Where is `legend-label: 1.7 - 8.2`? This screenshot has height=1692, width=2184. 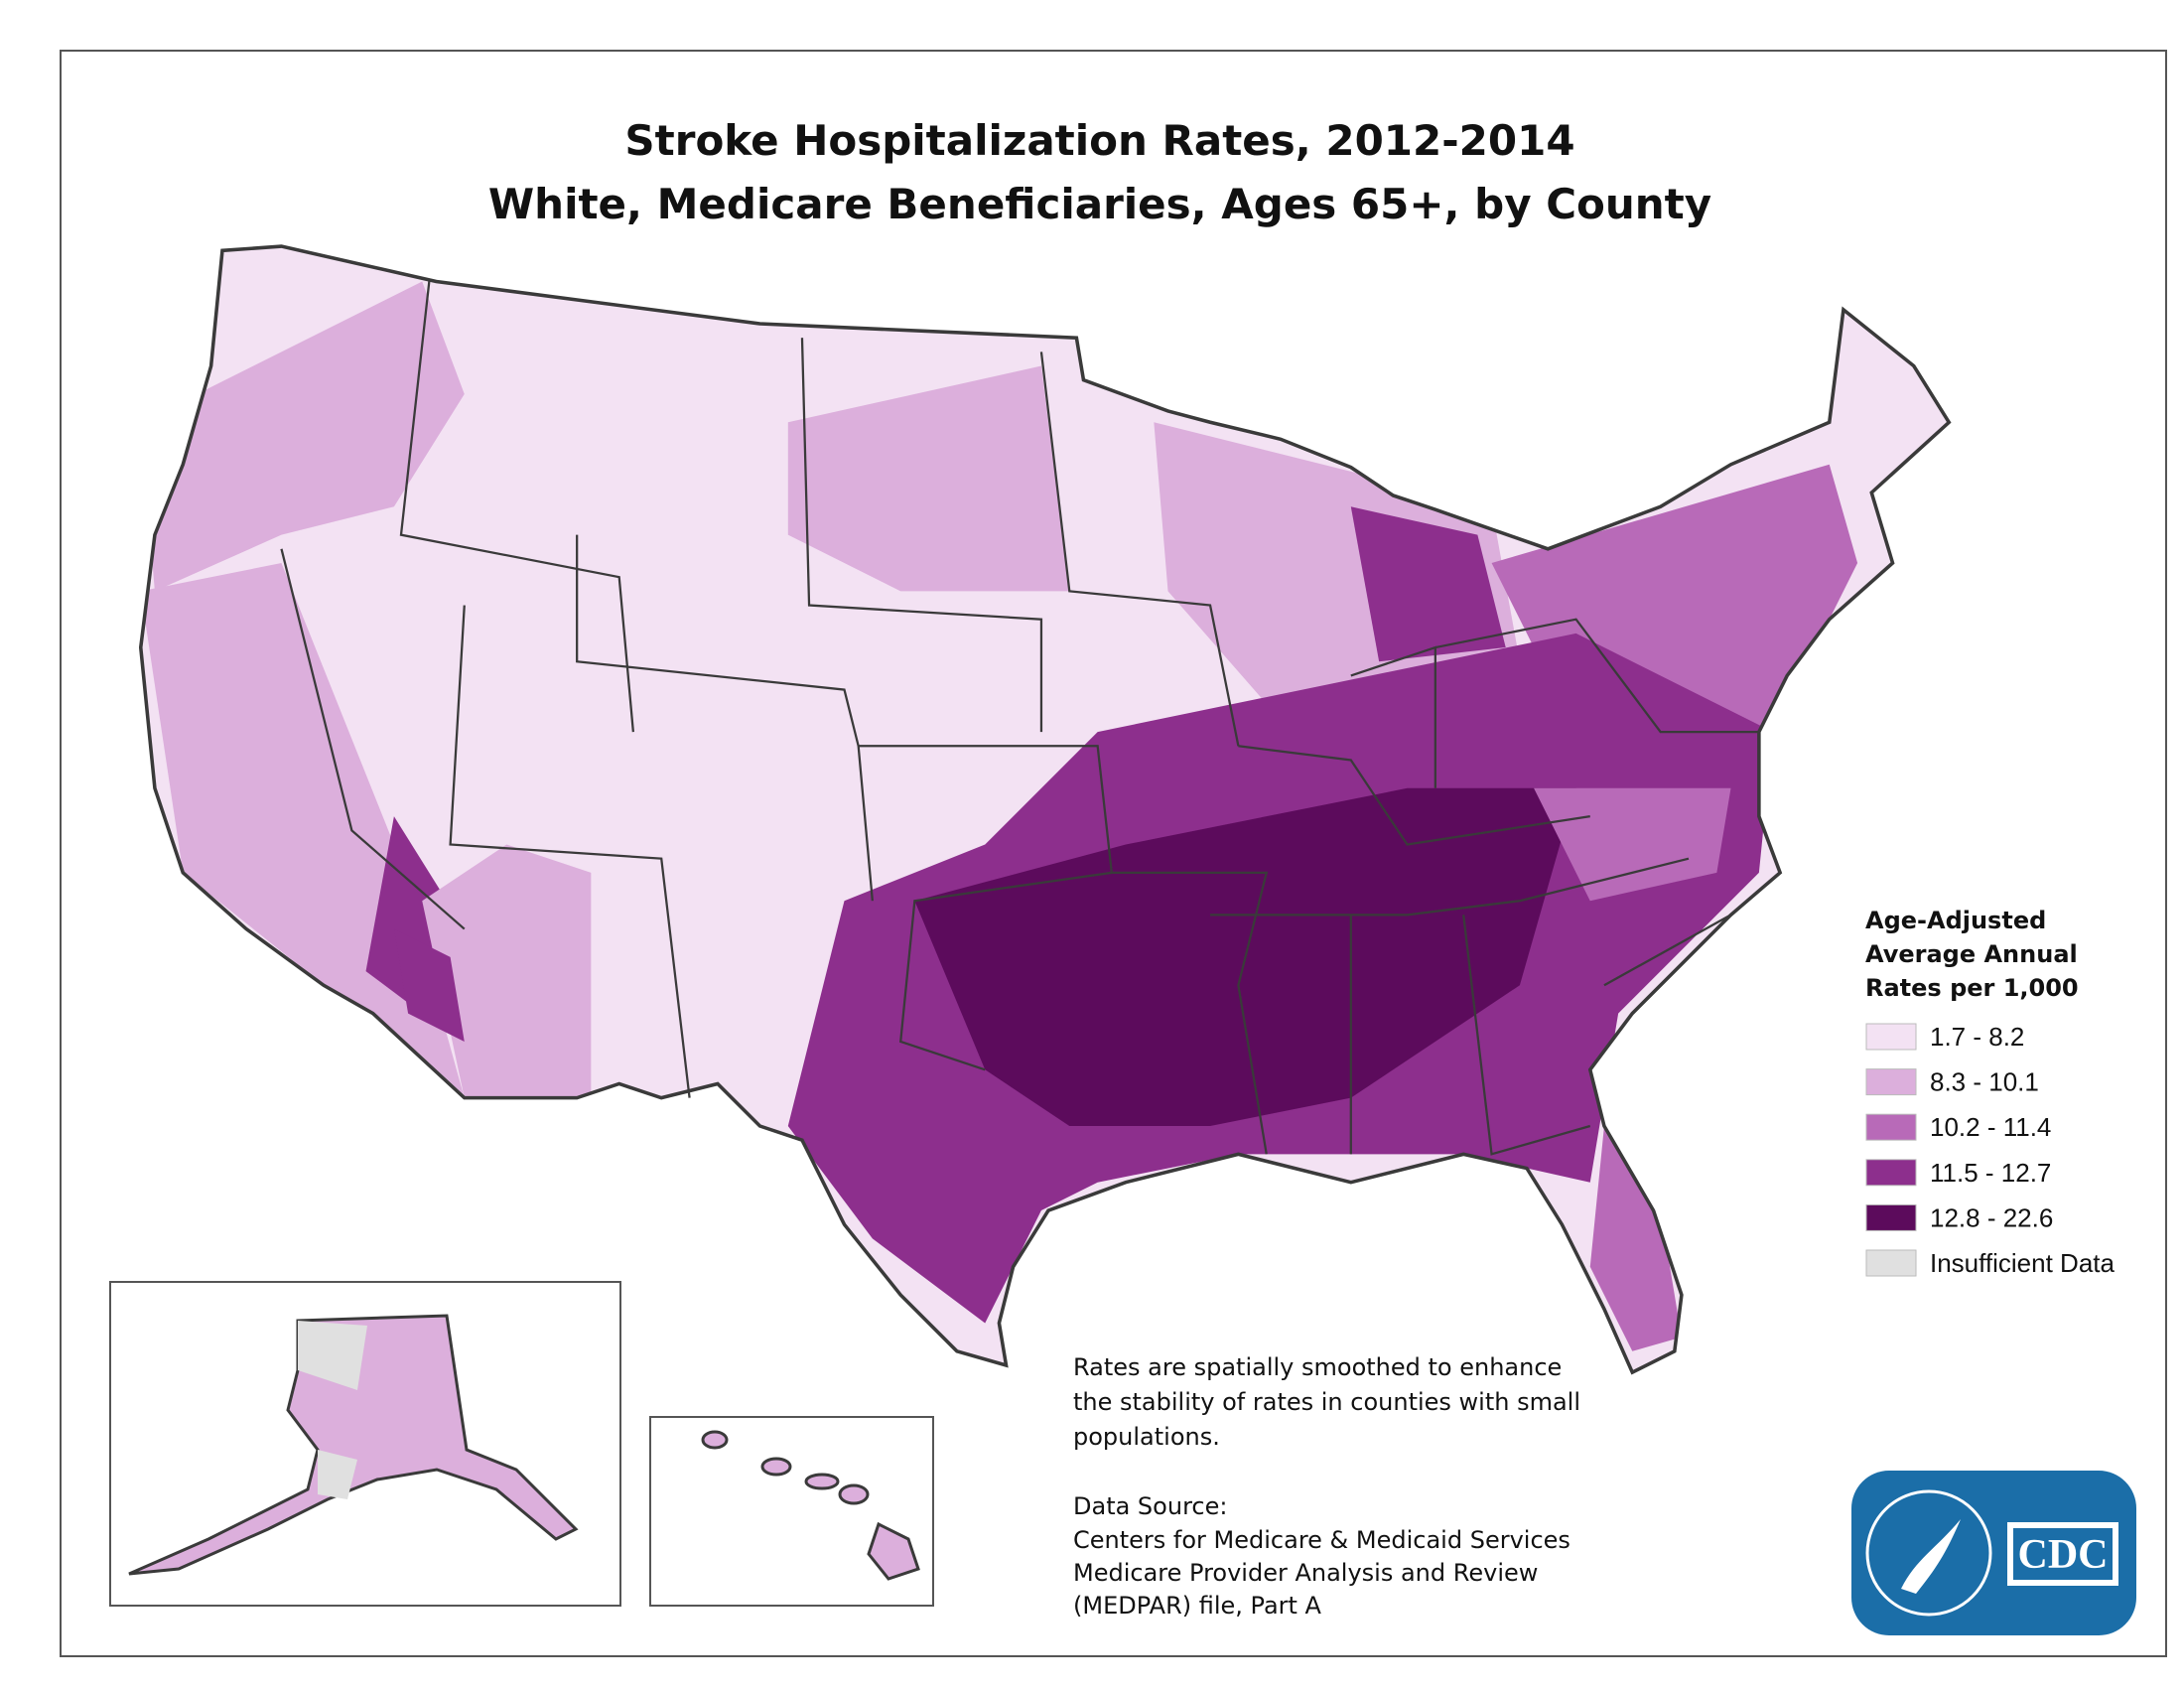 legend-label: 1.7 - 8.2 is located at coordinates (1977, 1037).